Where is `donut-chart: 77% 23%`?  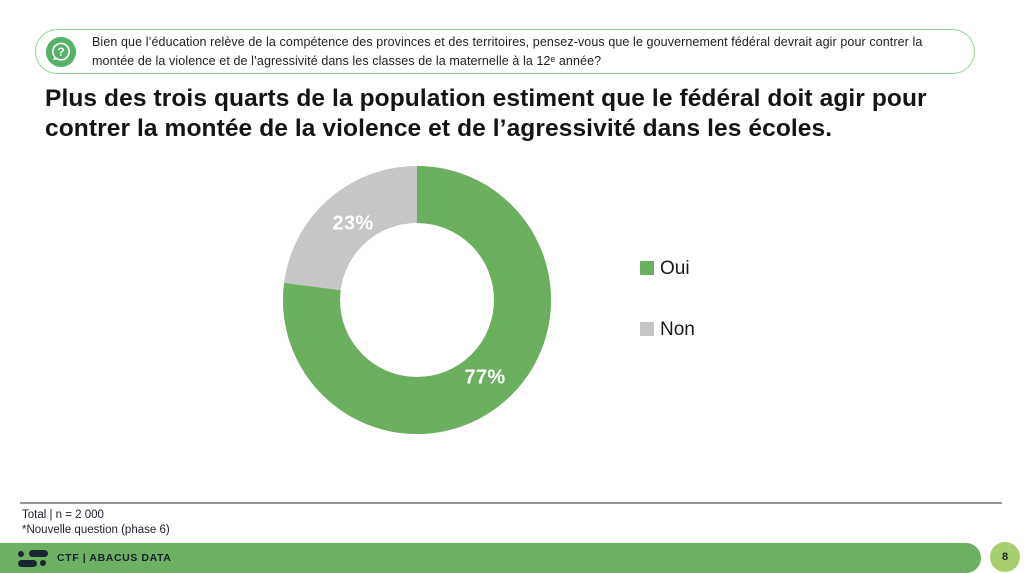
donut-chart: 77% 23% is located at coordinates (417, 300).